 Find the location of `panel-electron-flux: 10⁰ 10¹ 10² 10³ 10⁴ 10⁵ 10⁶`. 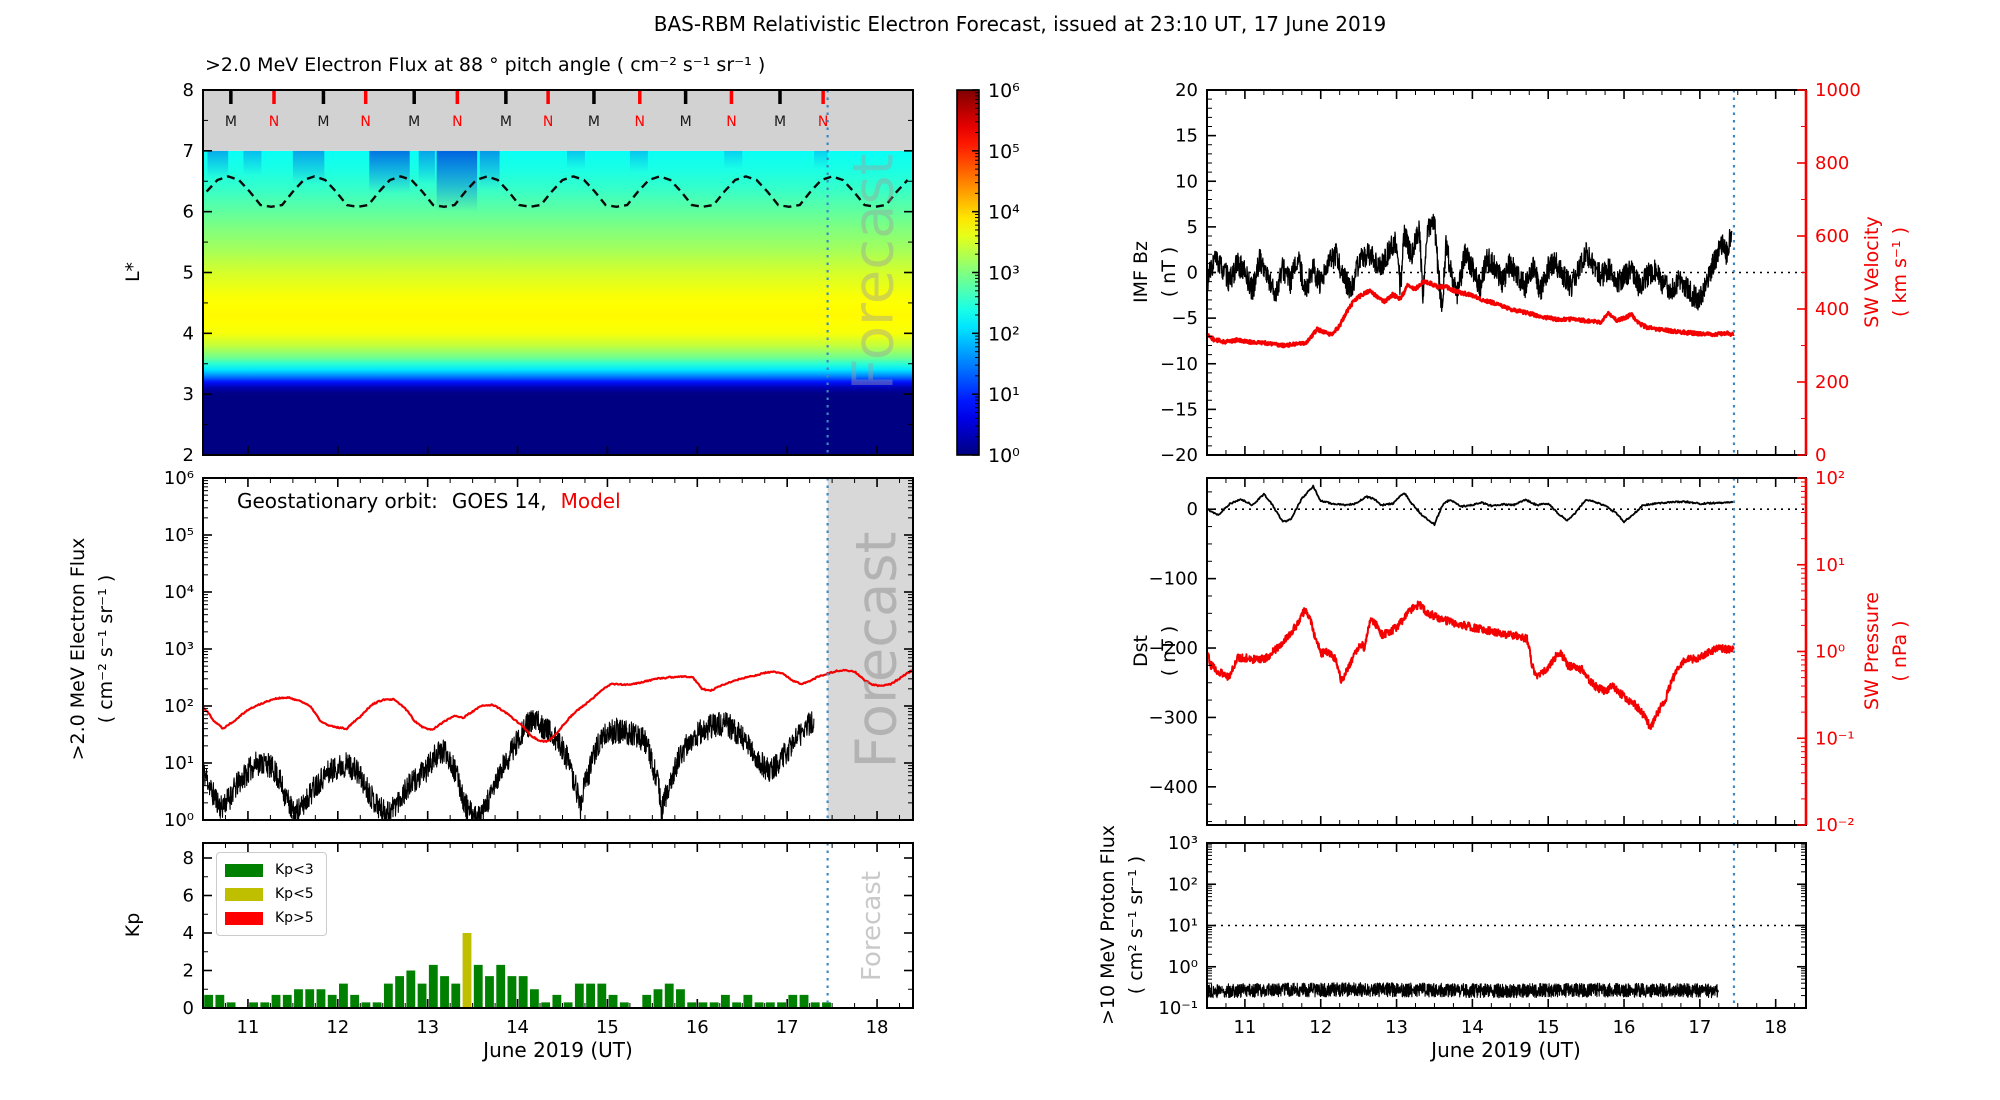

panel-electron-flux: 10⁰ 10¹ 10² 10³ 10⁴ 10⁵ 10⁶ is located at coordinates (539, 649).